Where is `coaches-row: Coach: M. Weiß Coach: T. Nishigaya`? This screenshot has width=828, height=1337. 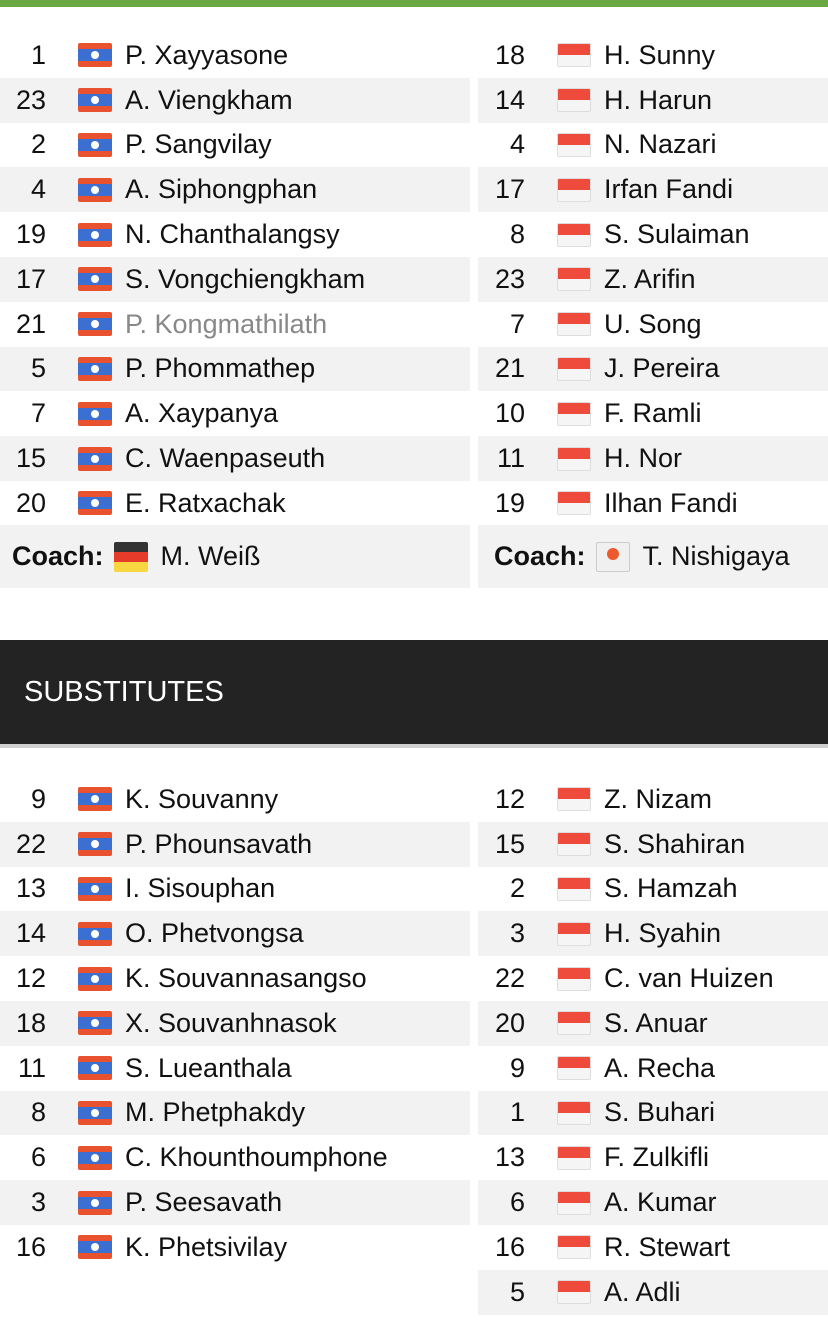
coaches-row: Coach: M. Weiß Coach: T. Nishigaya is located at coordinates (414, 556).